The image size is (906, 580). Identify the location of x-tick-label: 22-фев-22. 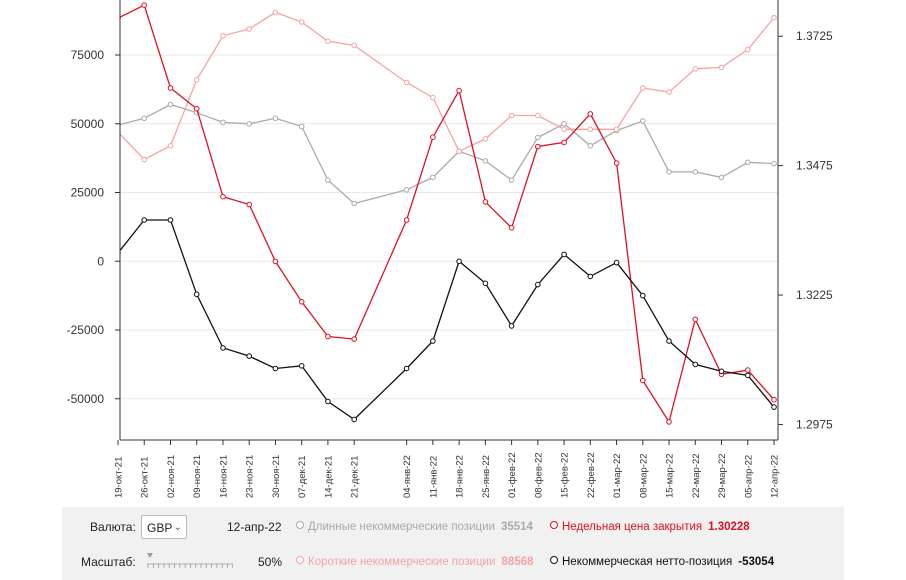
(591, 475).